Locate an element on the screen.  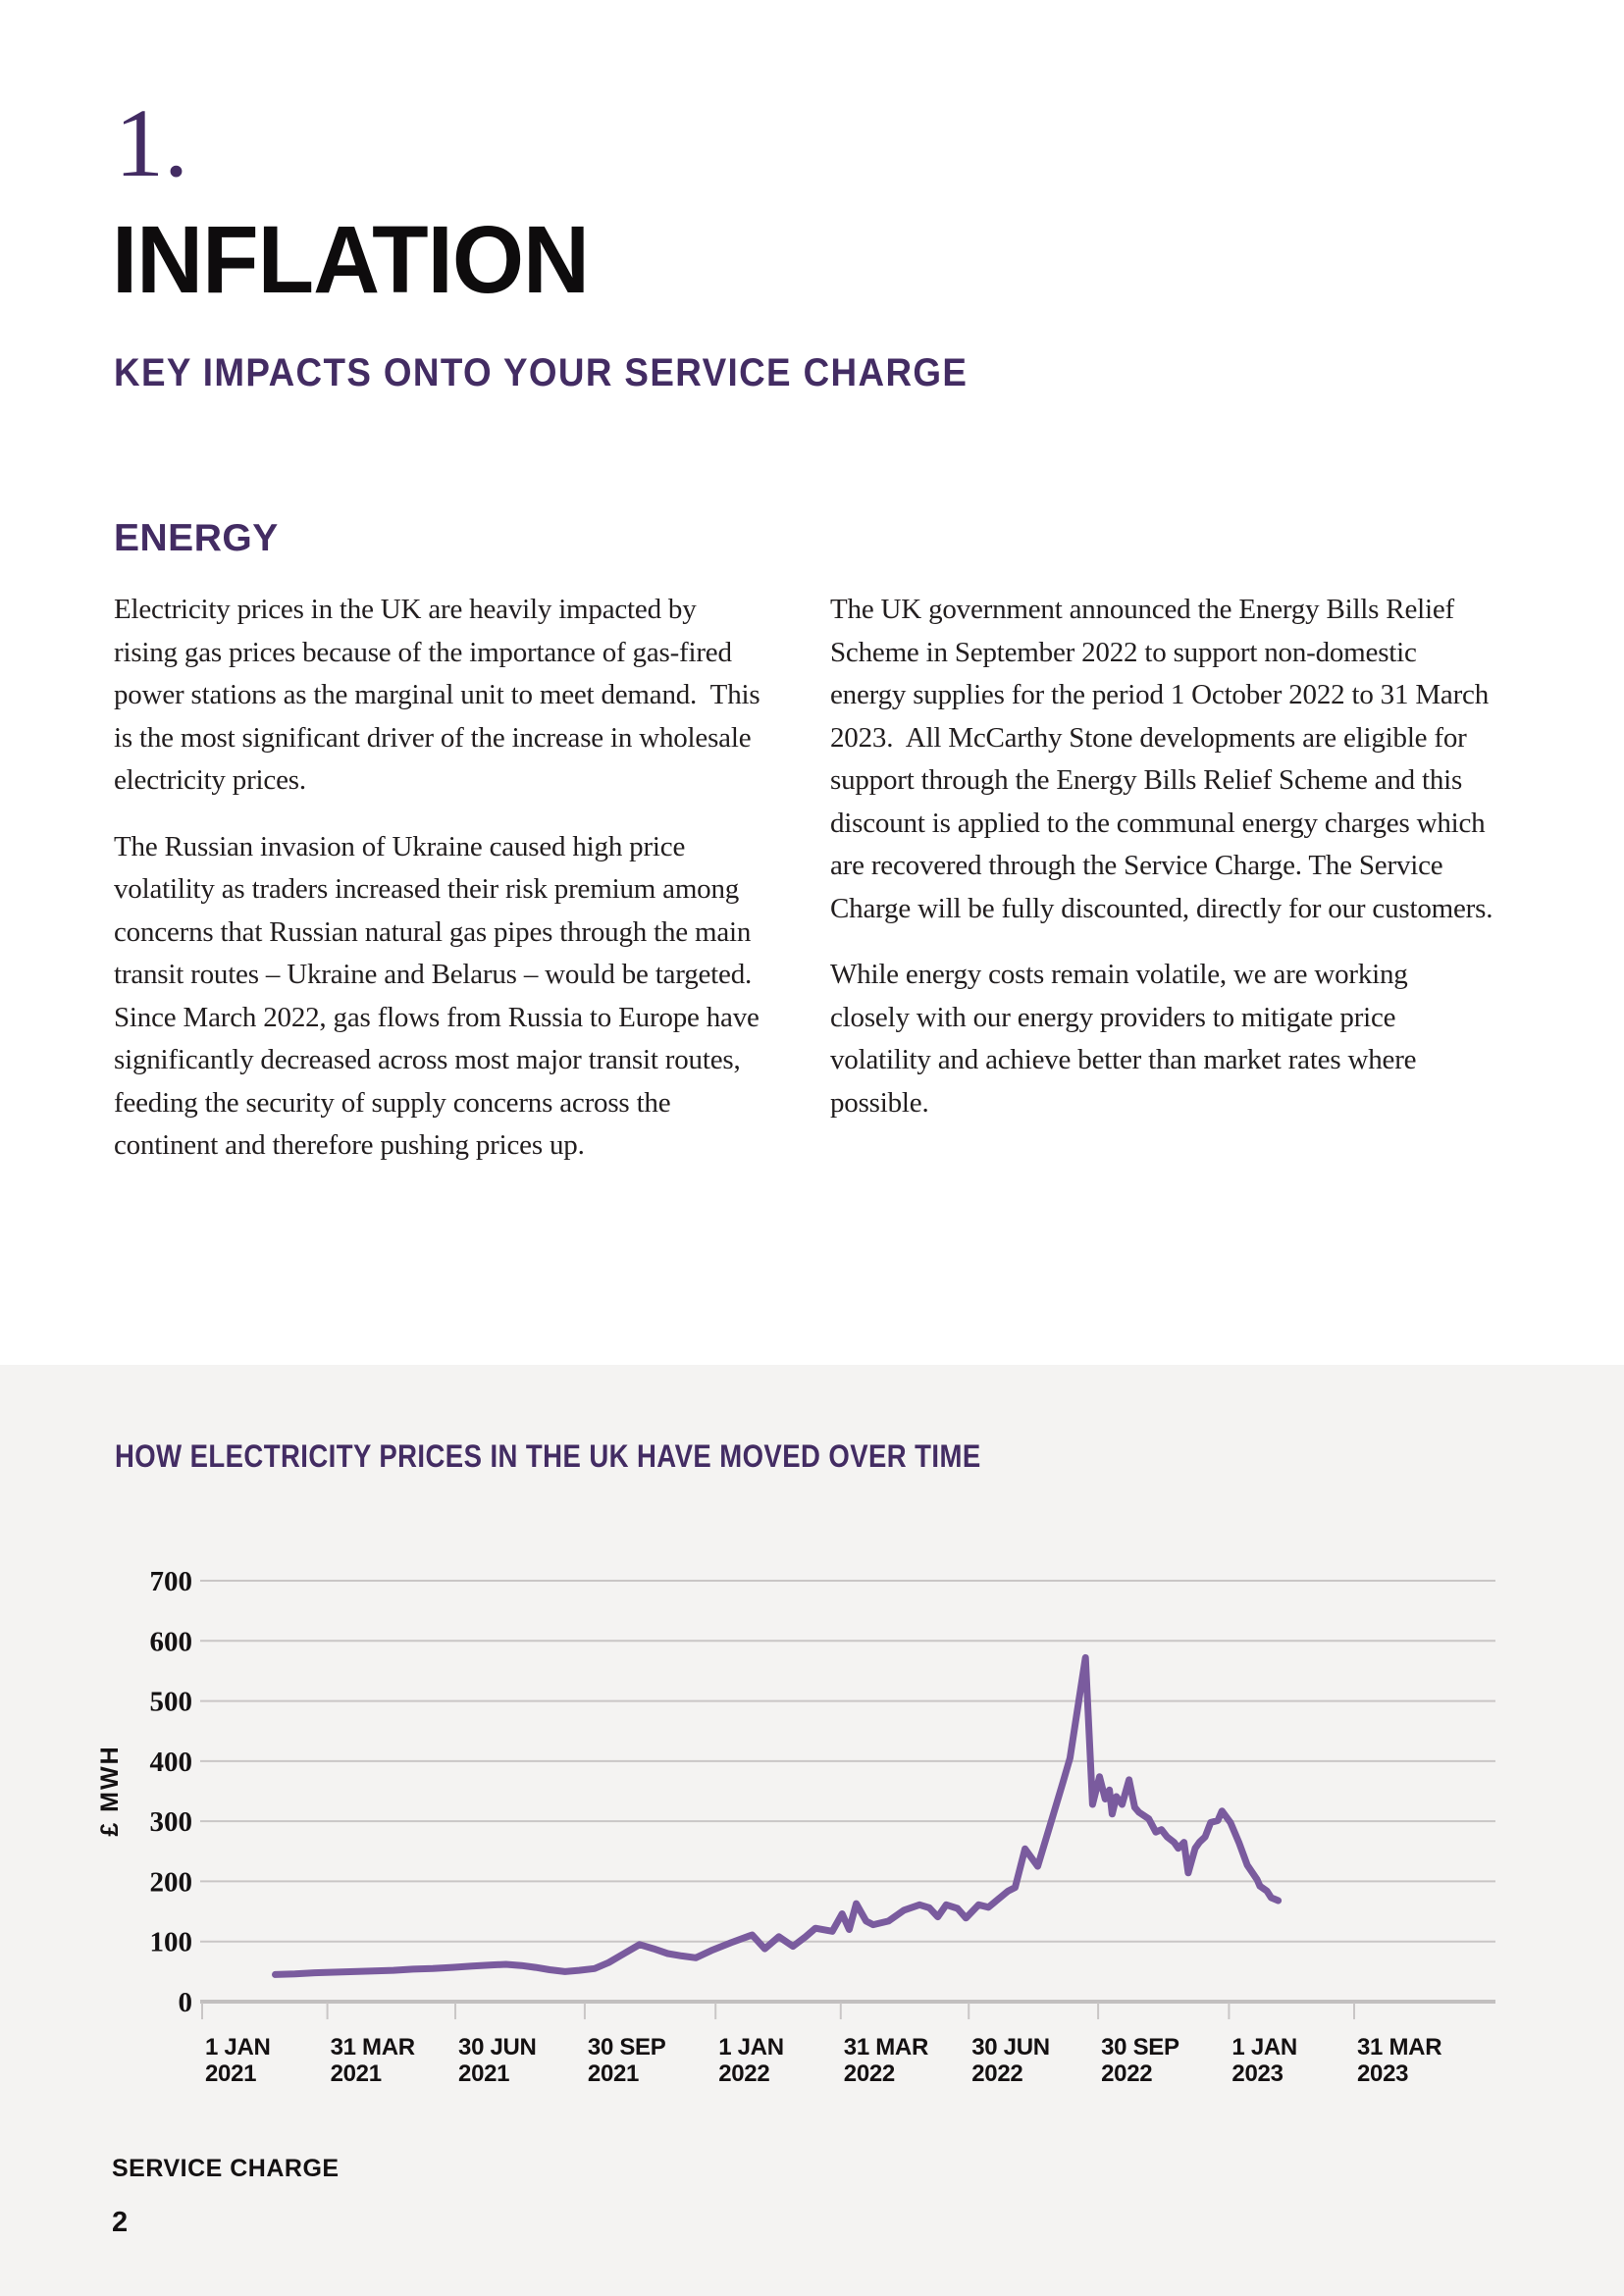
y-axis-tick-label: 100 is located at coordinates (171, 1942).